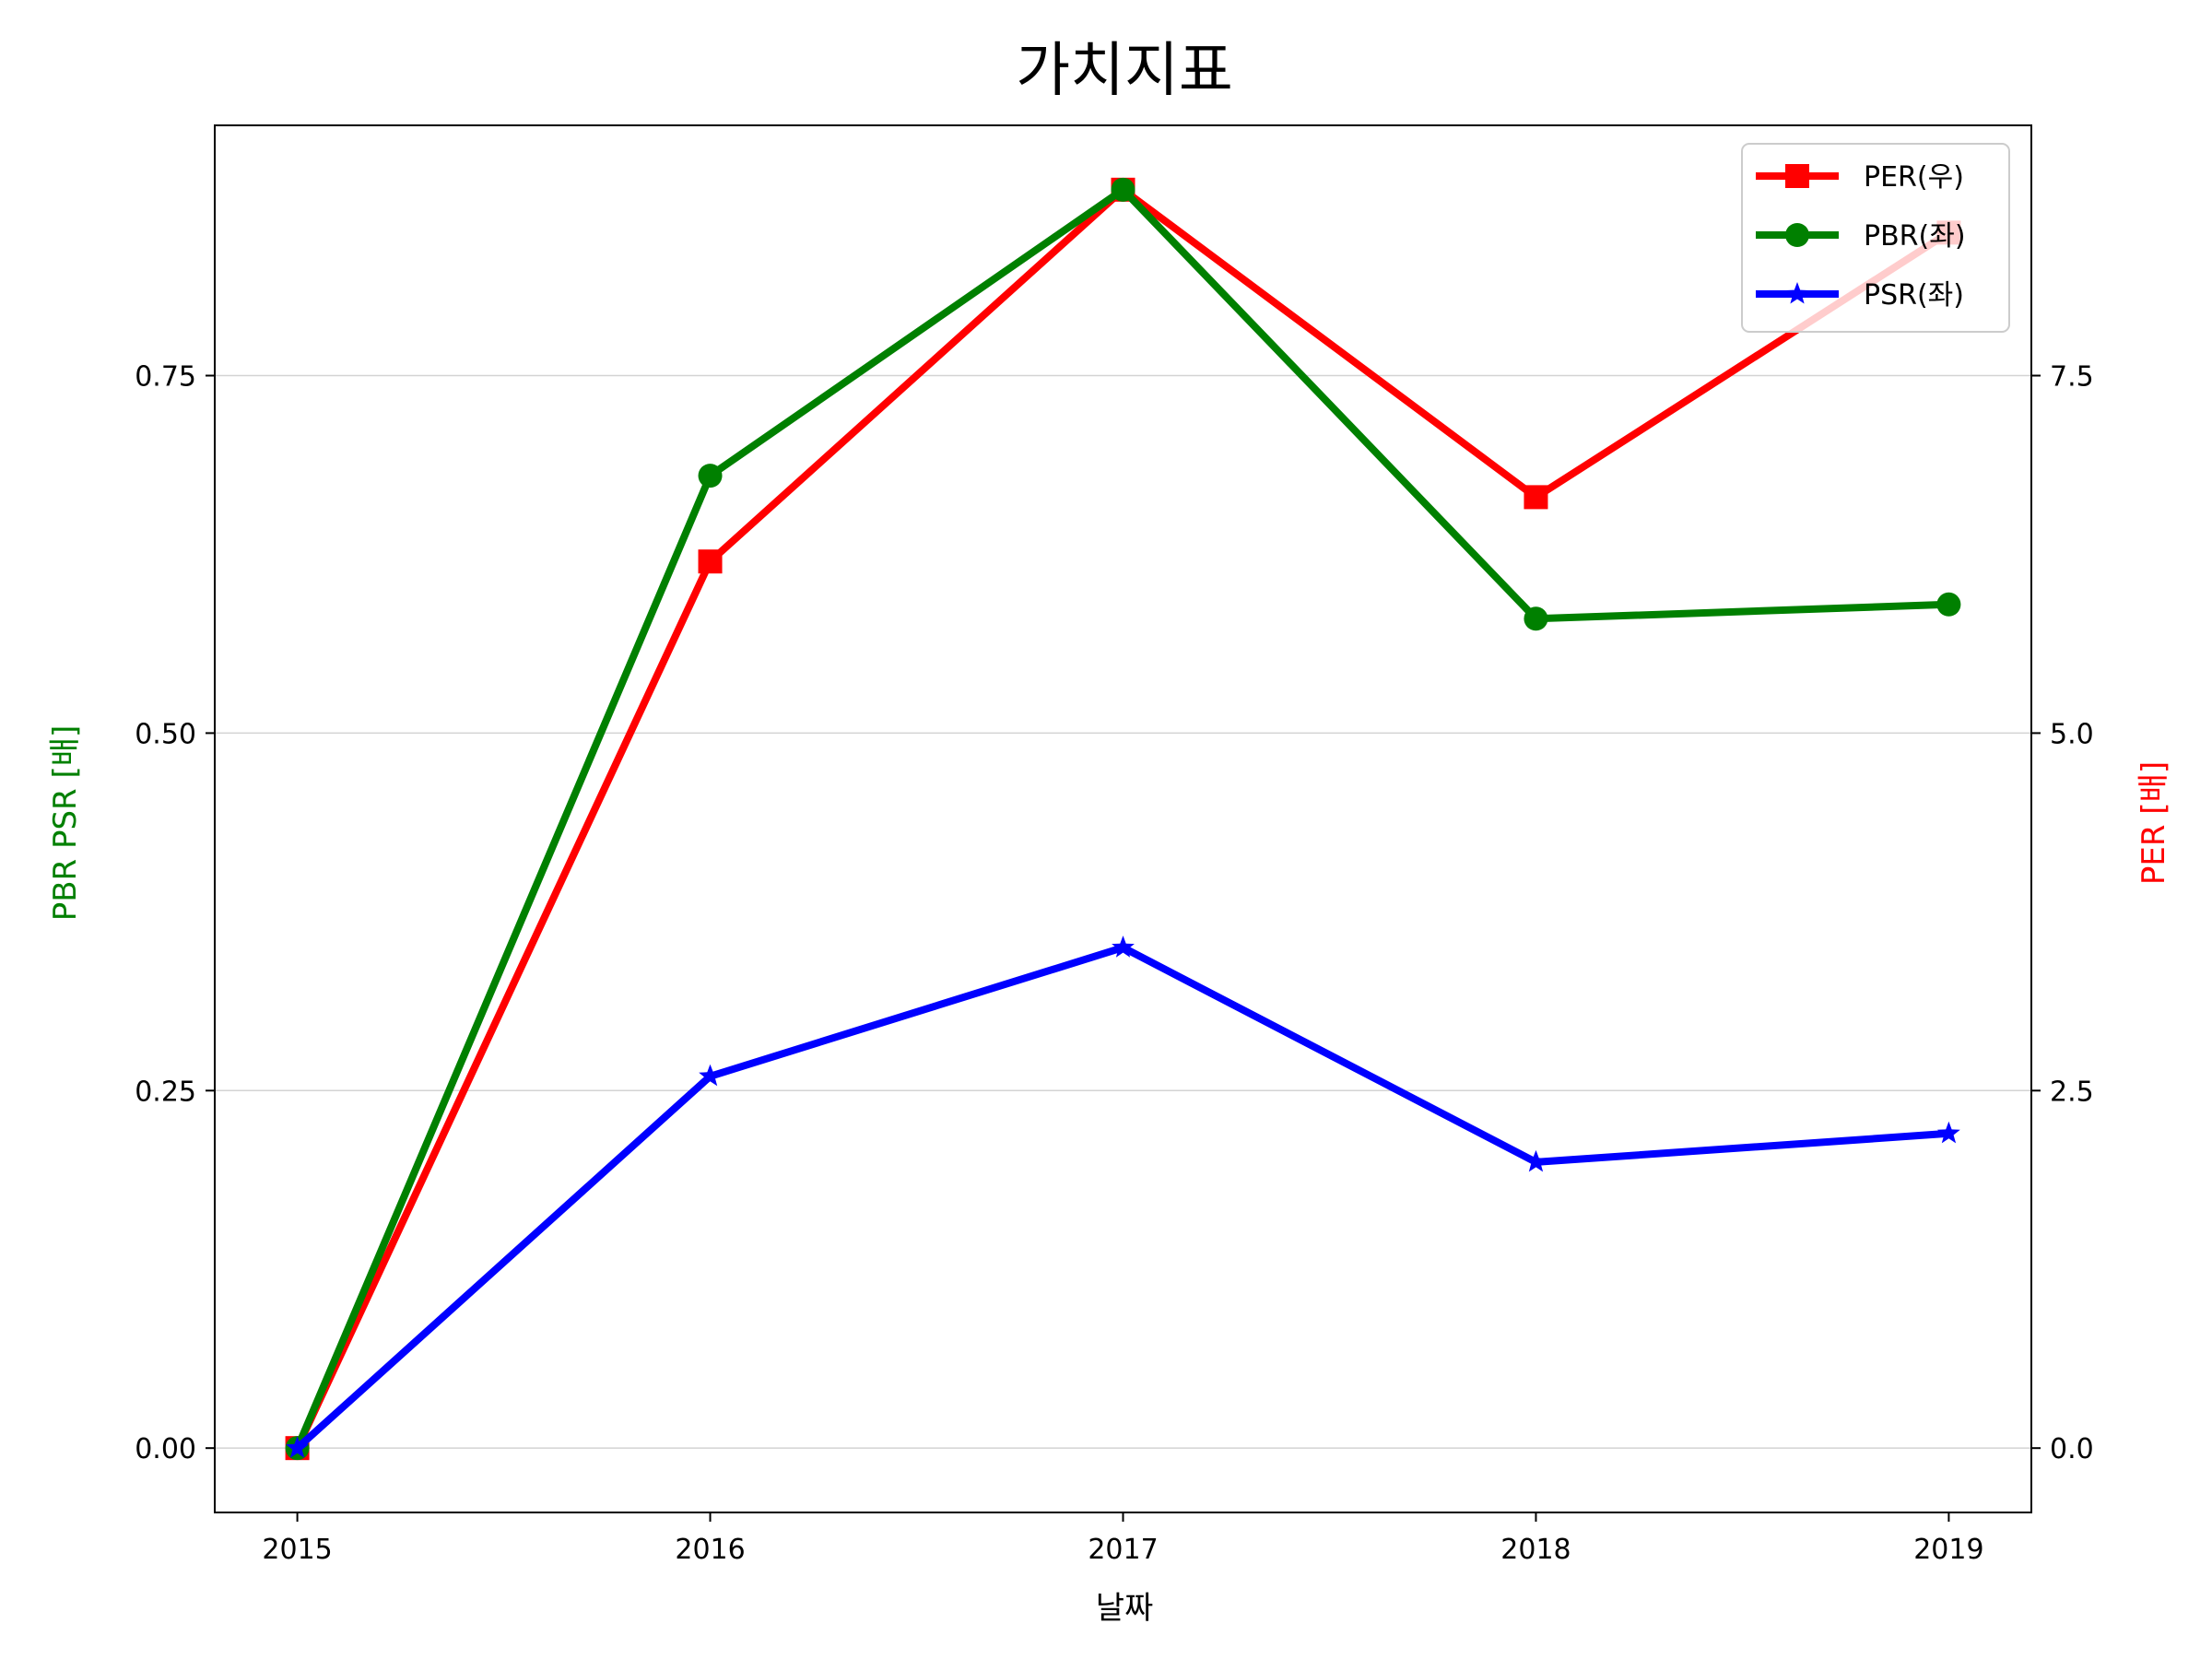  Describe the element at coordinates (2154, 823) in the screenshot. I see `right-y-axis-label: PER [배]` at that location.